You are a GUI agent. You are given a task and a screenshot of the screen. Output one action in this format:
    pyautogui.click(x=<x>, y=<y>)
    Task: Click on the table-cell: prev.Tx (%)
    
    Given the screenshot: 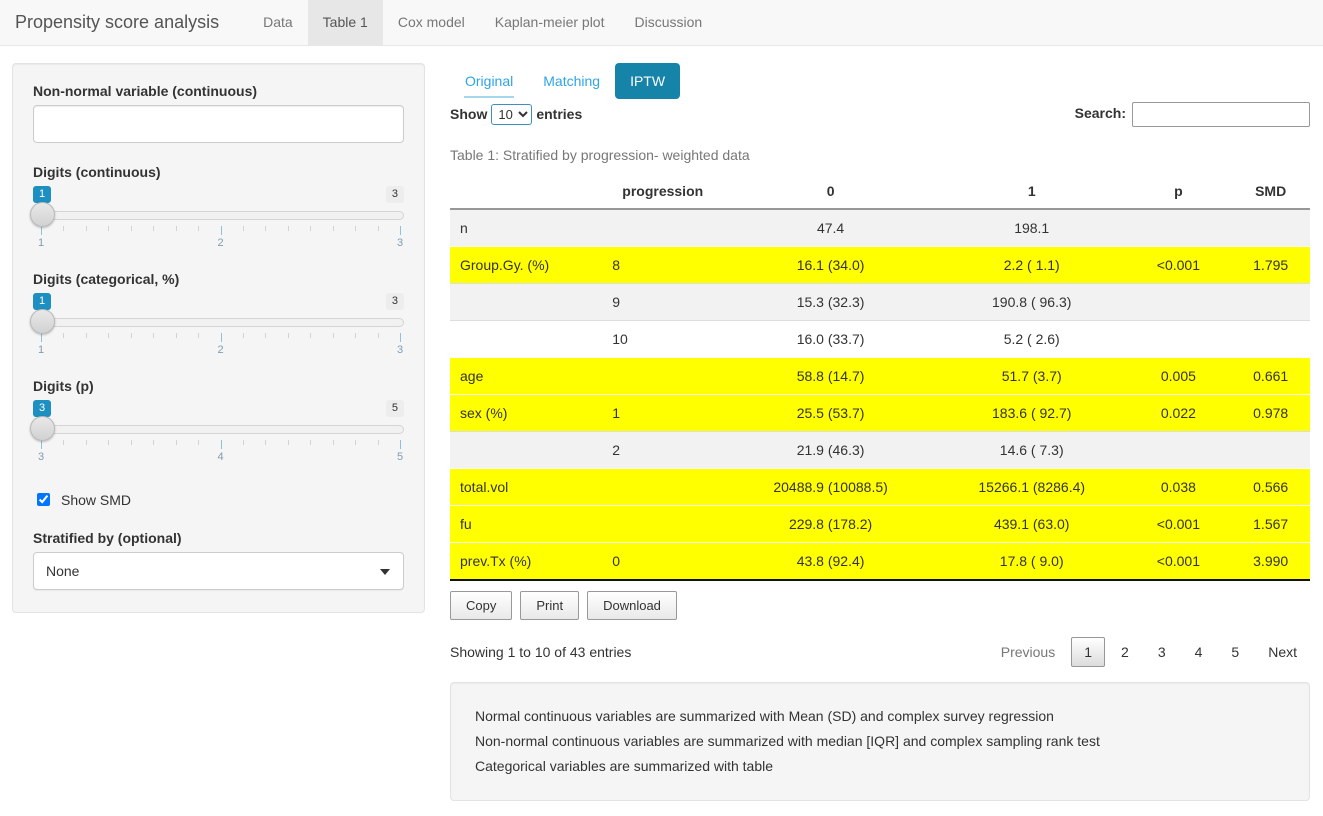 What is the action you would take?
    pyautogui.click(x=526, y=561)
    